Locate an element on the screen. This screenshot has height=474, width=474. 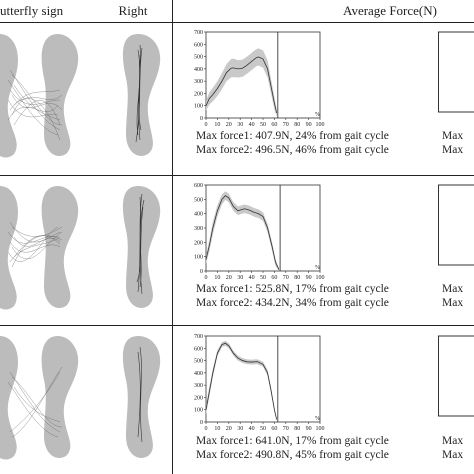
max-force-2-caption: Max force2: 434.2N, 34% from gait cycle is located at coordinates (292, 303).